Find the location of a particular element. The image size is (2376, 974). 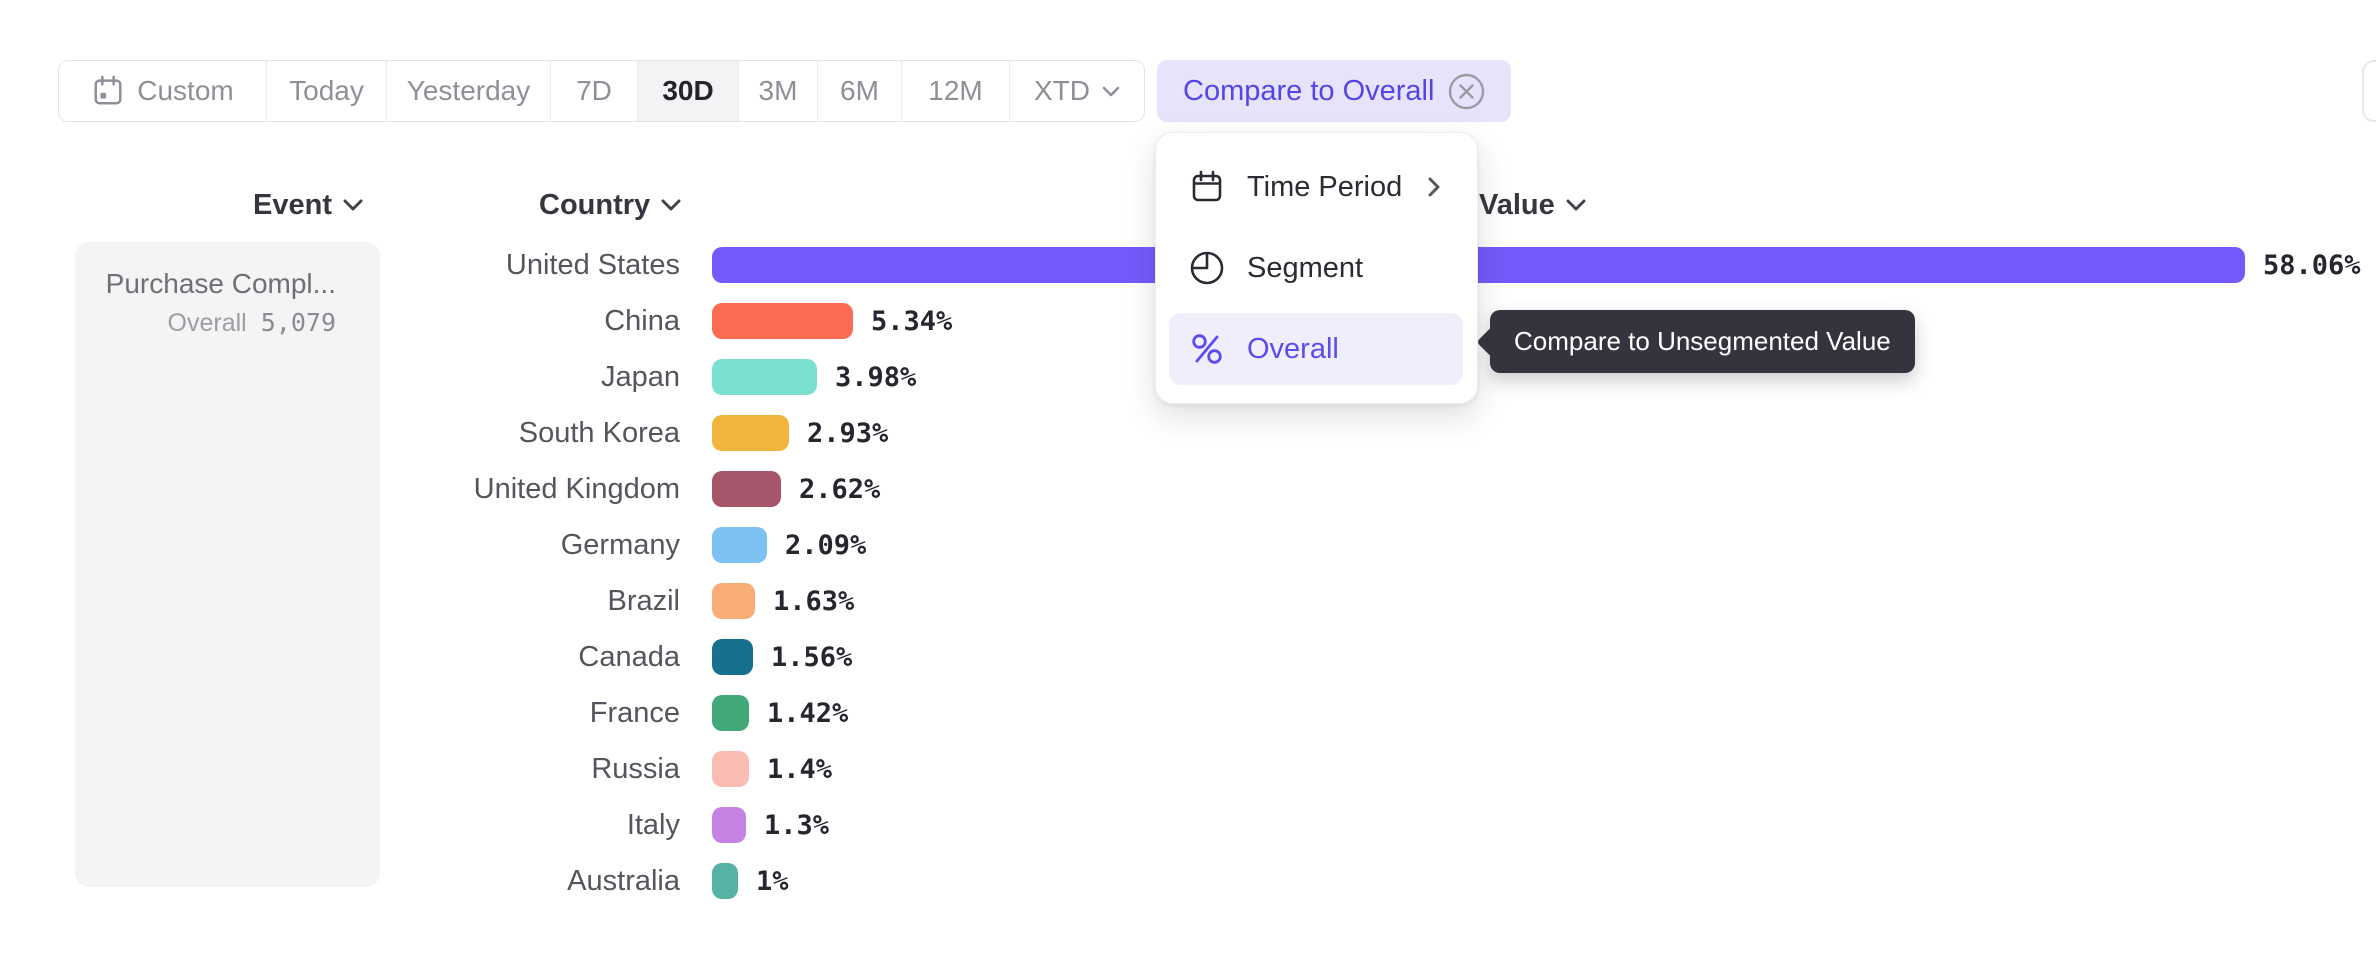

compare-chip-label: Compare to Overall is located at coordinates (1309, 90).